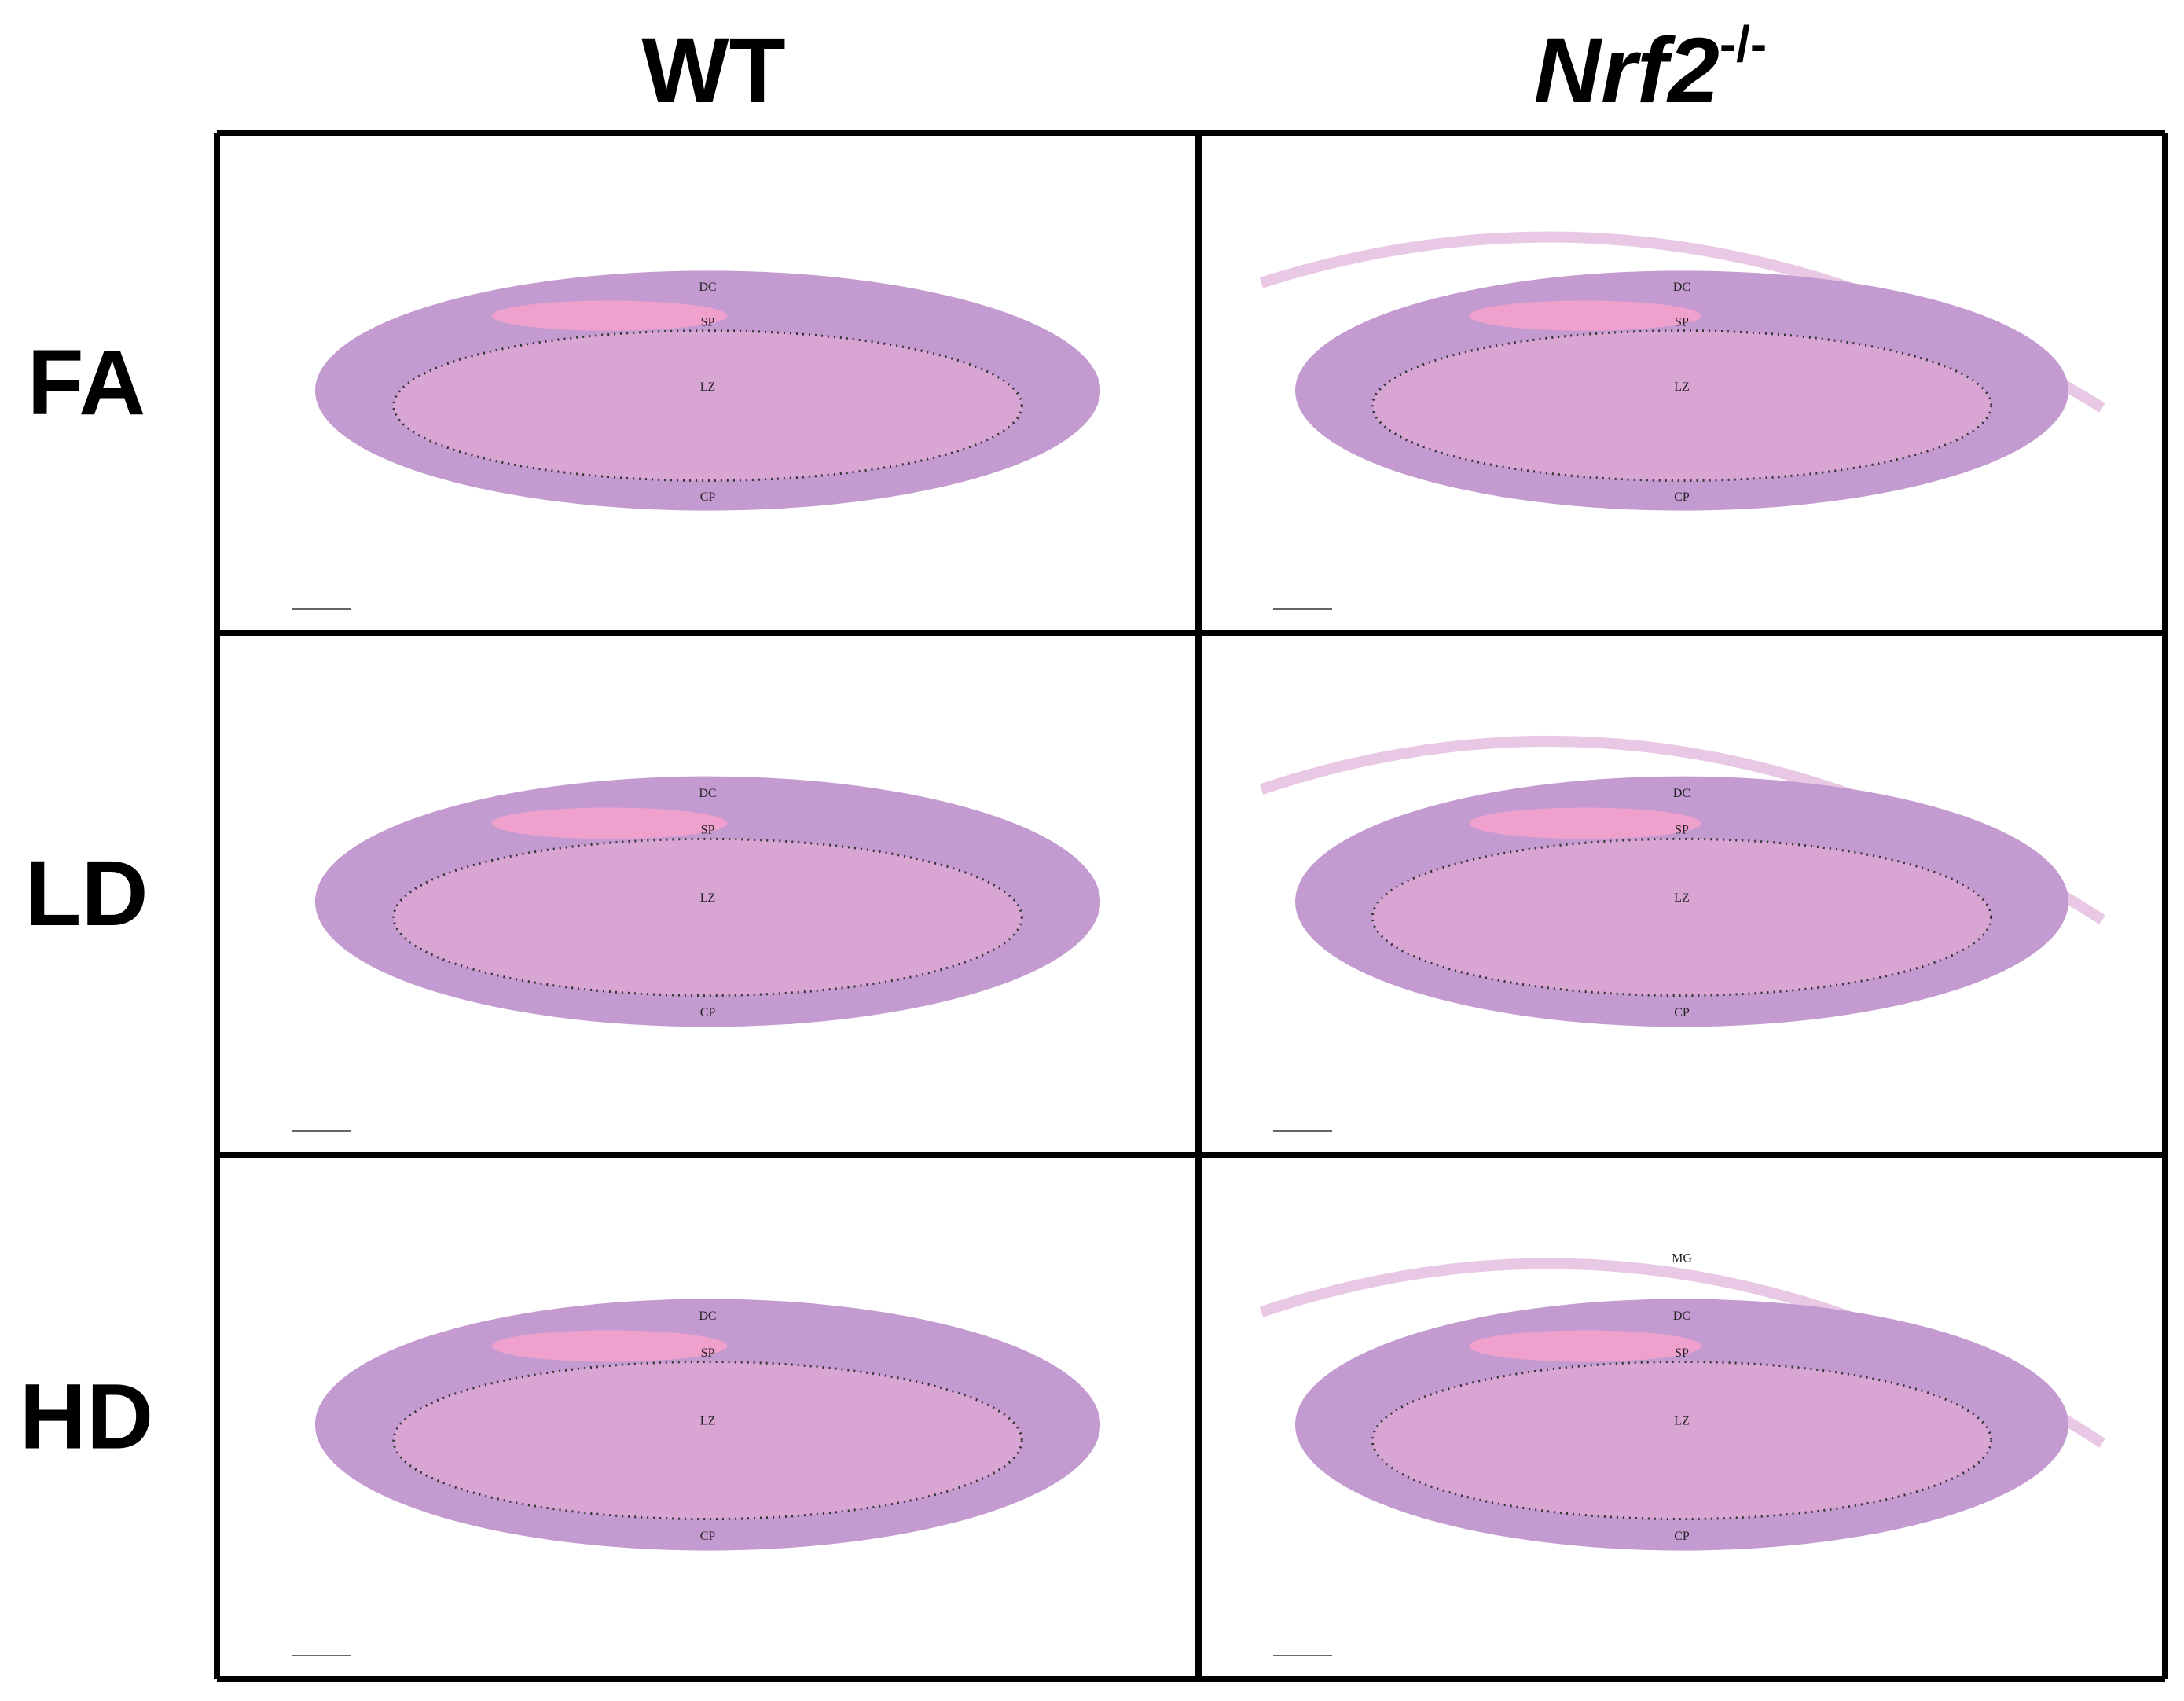  Describe the element at coordinates (1682, 1259) in the screenshot. I see `zone-label: MG` at that location.